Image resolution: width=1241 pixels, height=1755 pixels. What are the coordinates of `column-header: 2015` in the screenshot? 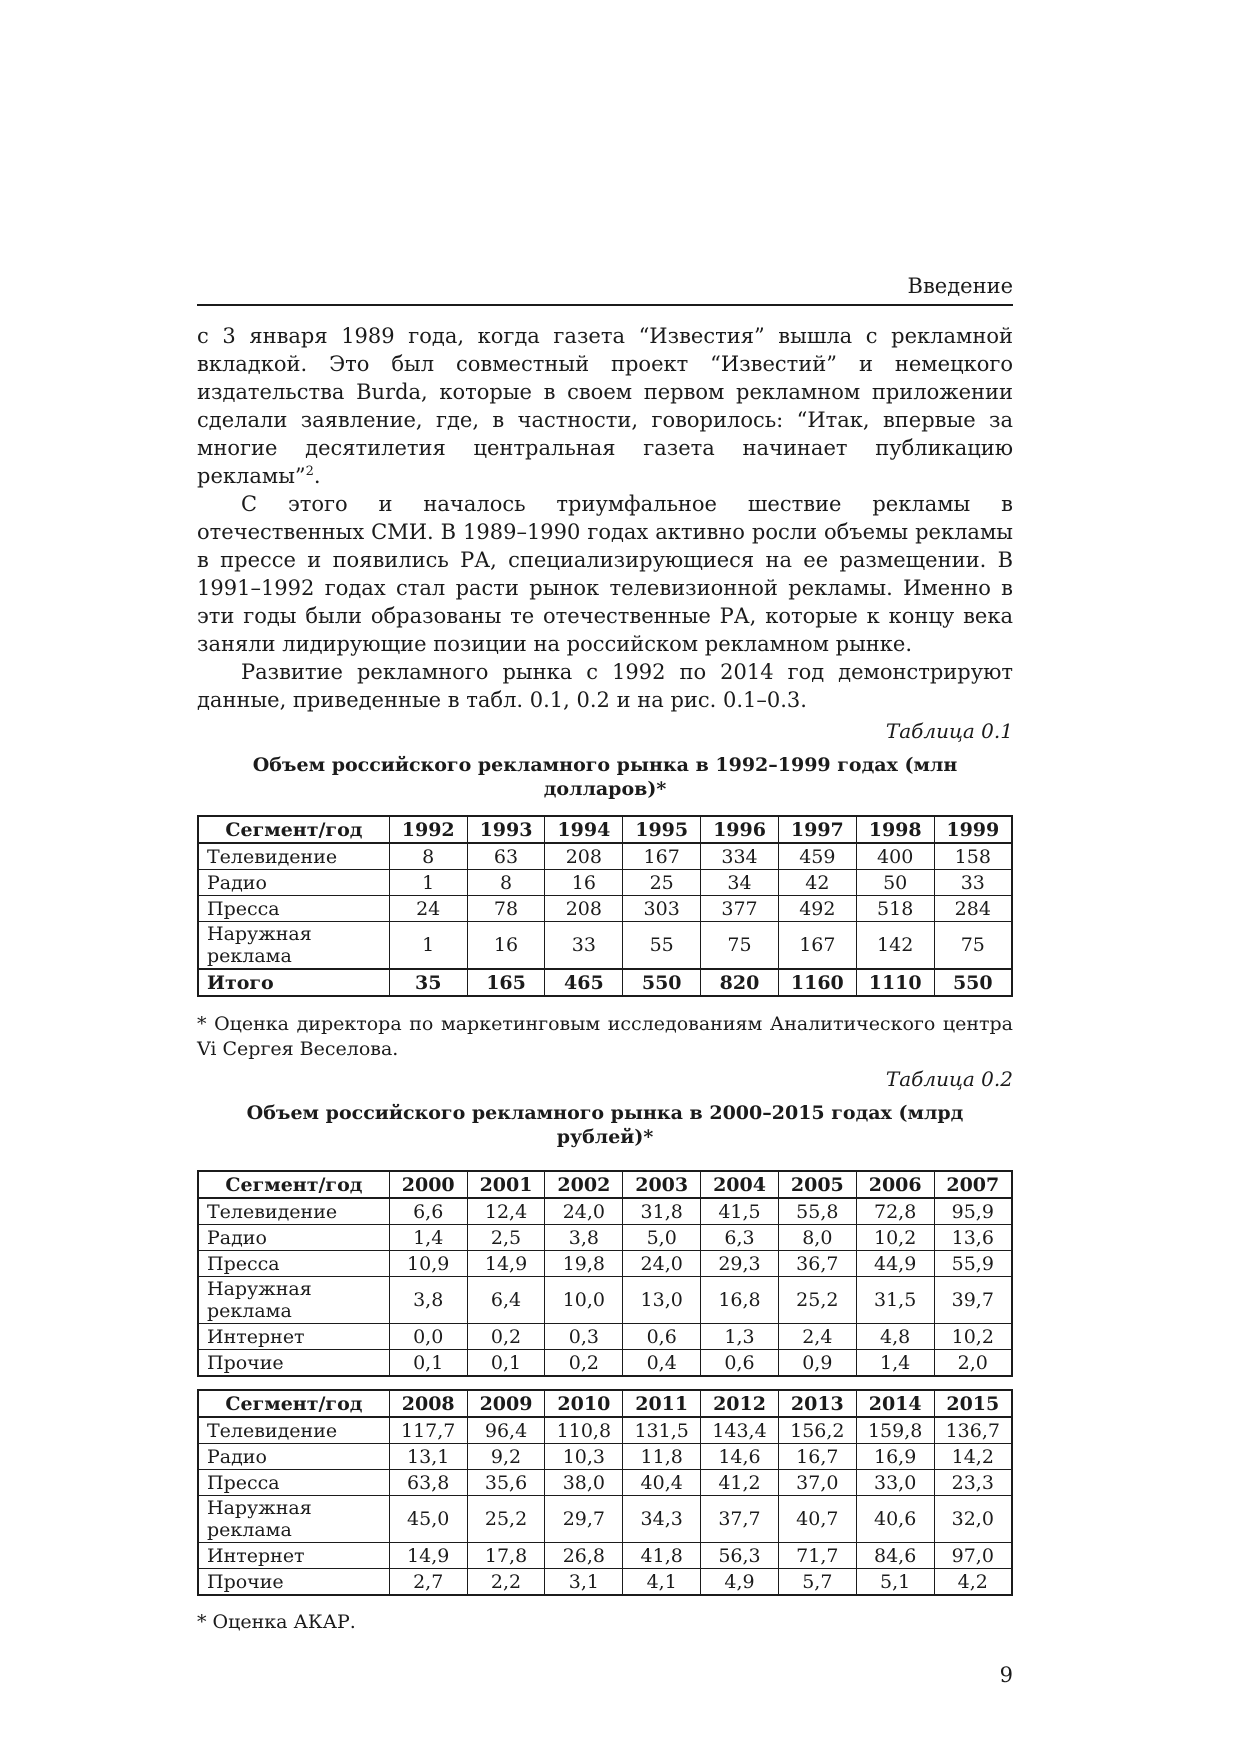 It's located at (973, 1403).